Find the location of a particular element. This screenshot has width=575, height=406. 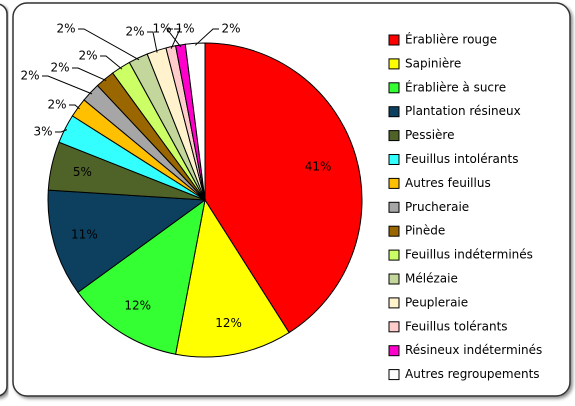

data-label: 11% is located at coordinates (84, 235).